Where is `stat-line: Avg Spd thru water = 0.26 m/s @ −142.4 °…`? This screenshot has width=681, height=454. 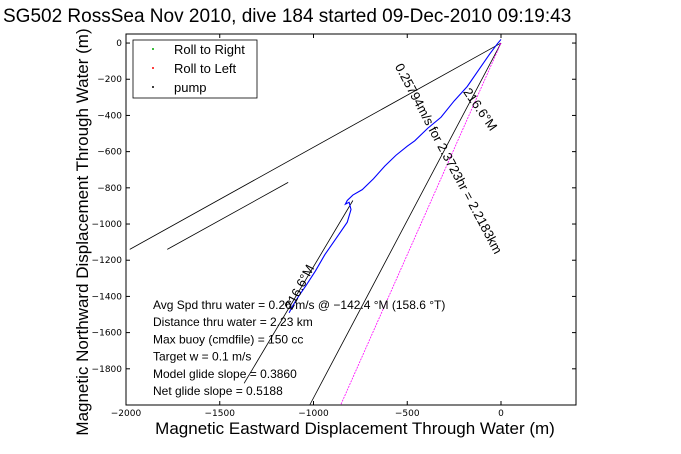 stat-line: Avg Spd thru water = 0.26 m/s @ −142.4 °… is located at coordinates (299, 305).